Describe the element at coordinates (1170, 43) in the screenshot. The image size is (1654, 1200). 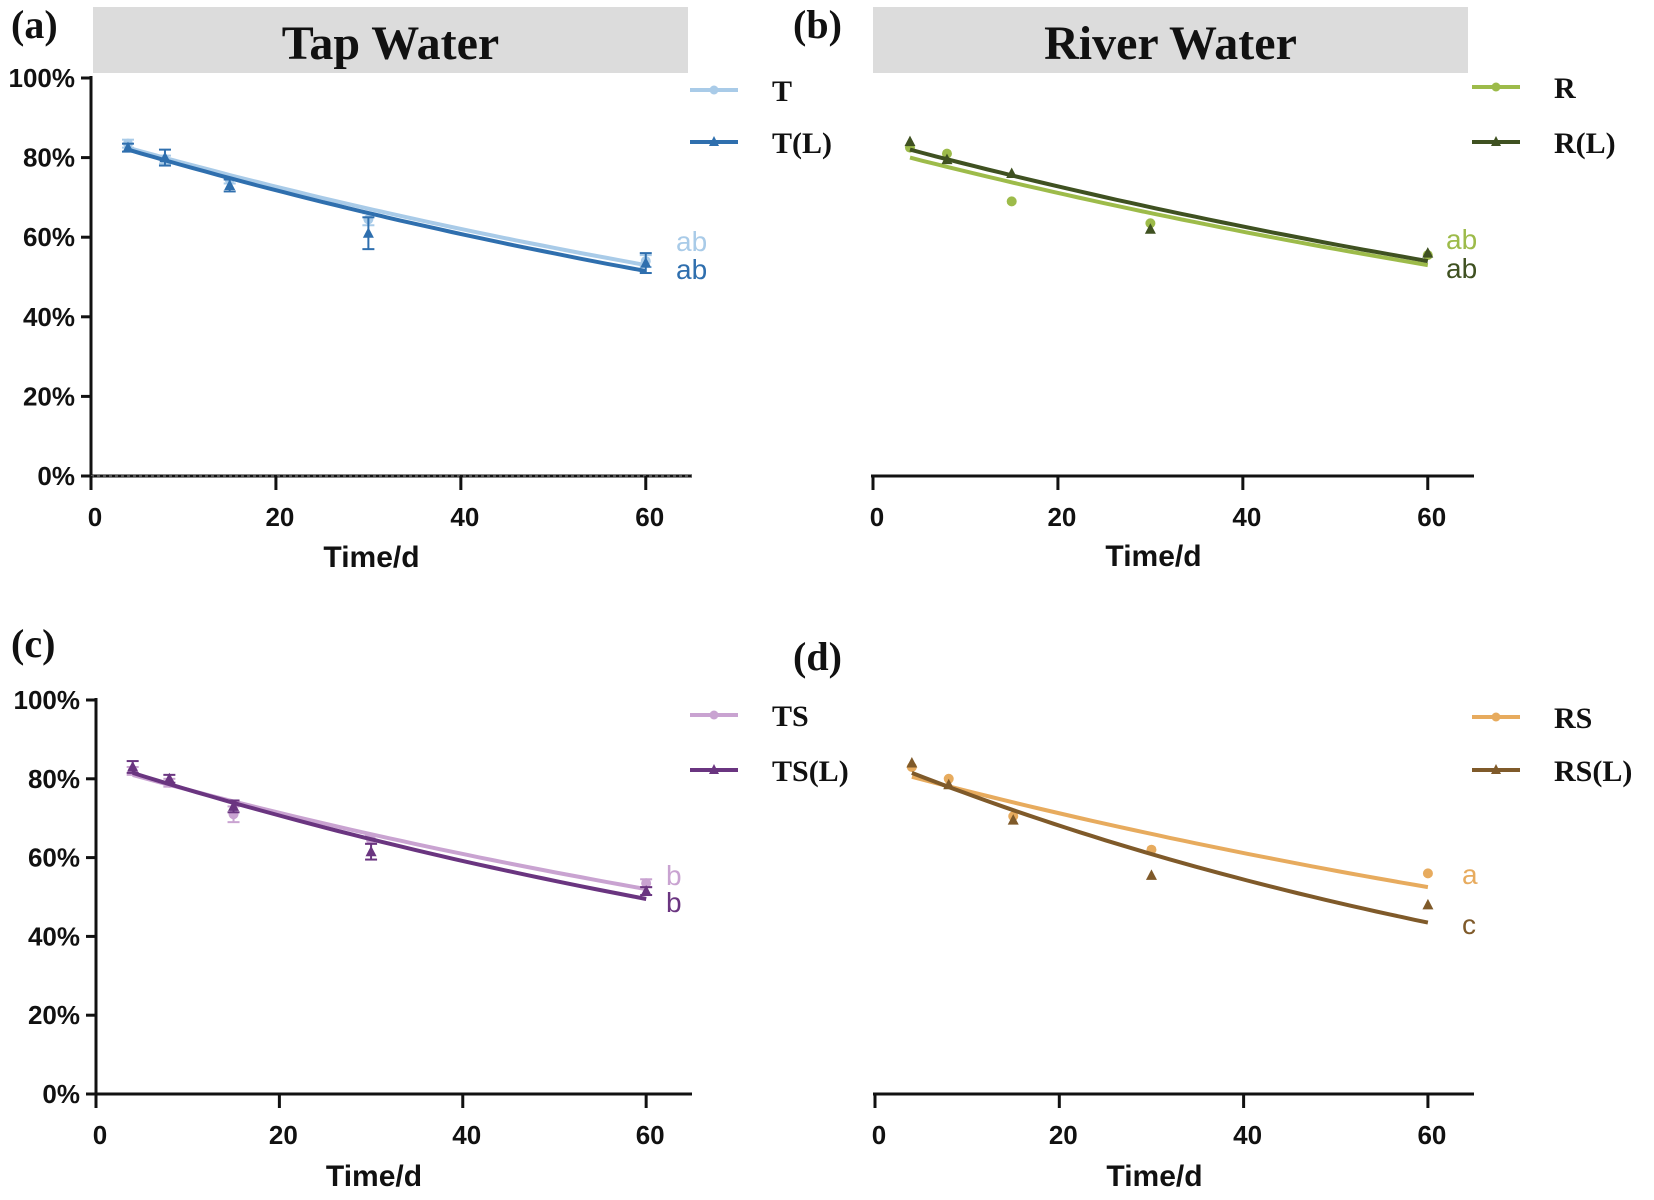
I see `panel-title: River Water` at that location.